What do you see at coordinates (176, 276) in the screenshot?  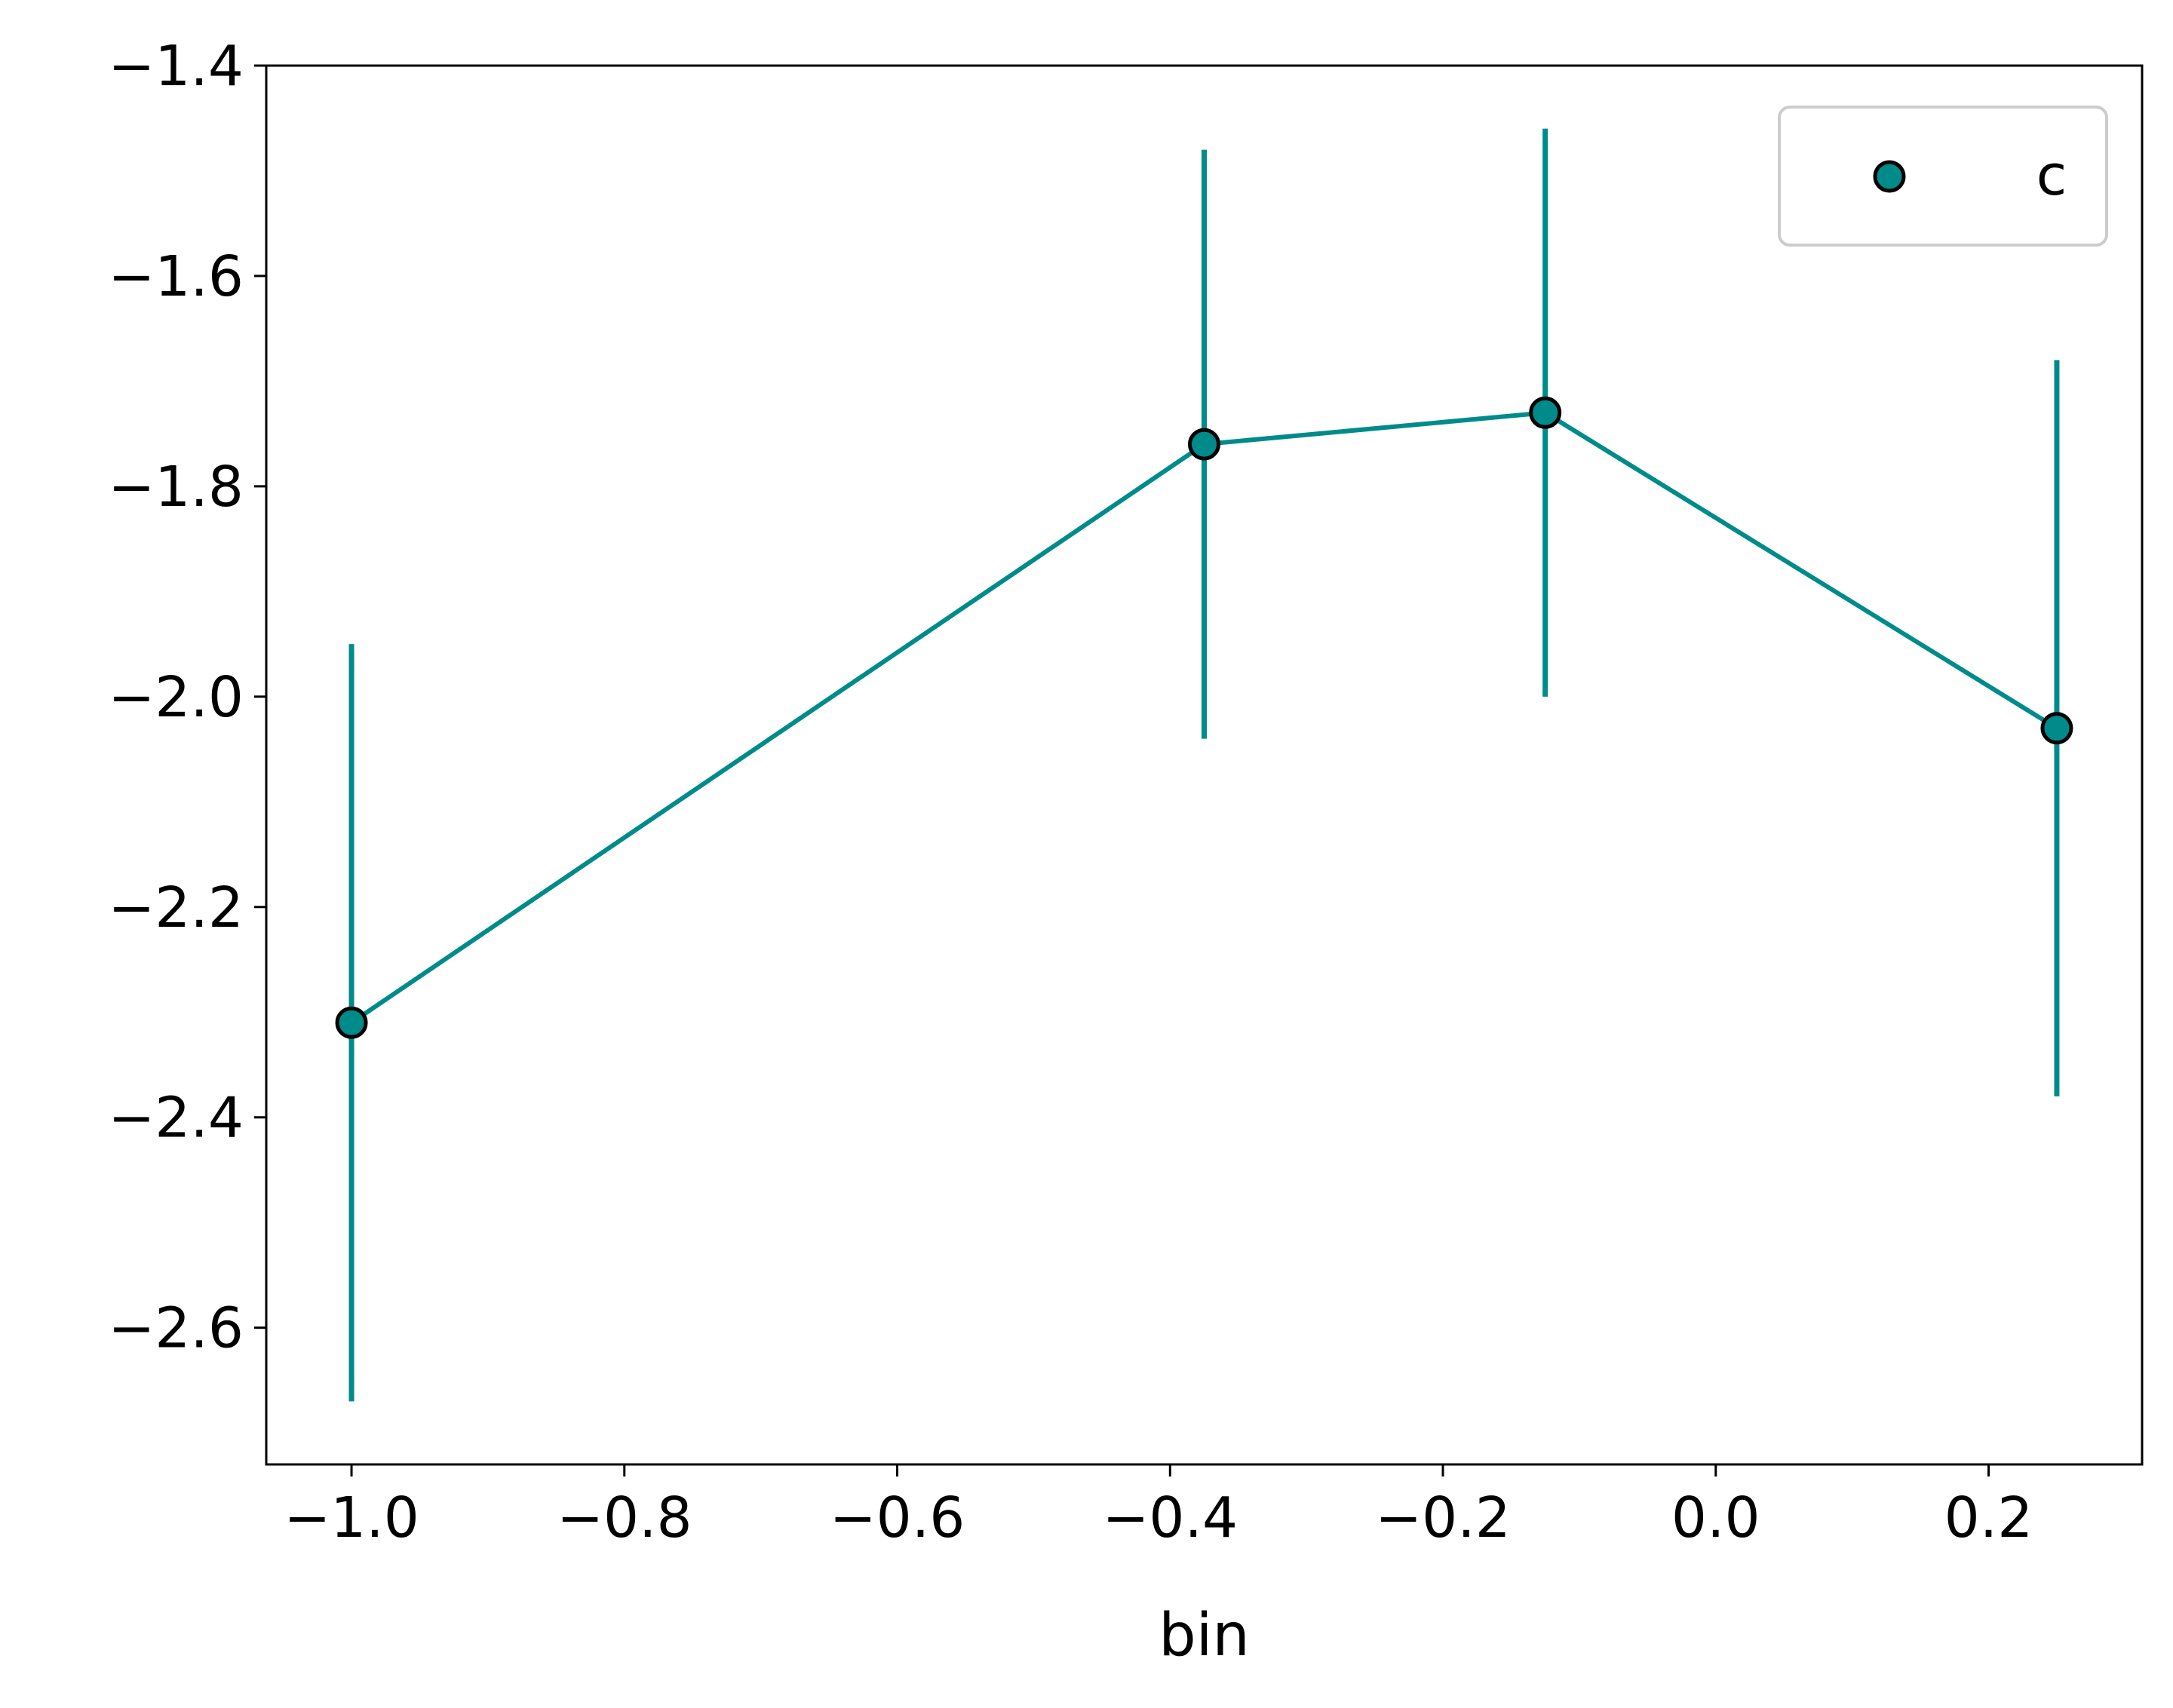 I see `y-tick-label: −1.6` at bounding box center [176, 276].